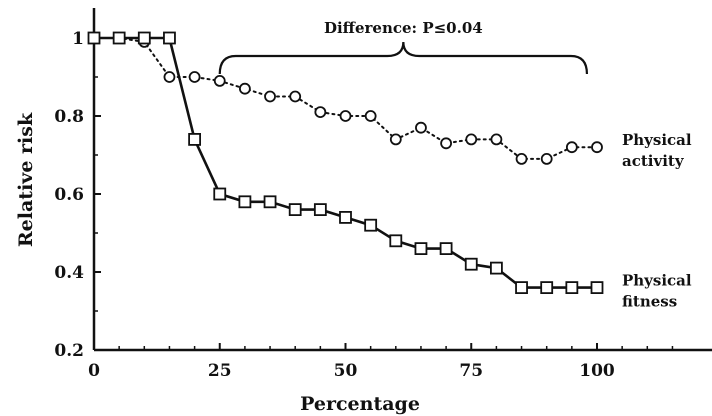 This screenshot has height=416, width=712. I want to click on x-tick-label: 25, so click(220, 371).